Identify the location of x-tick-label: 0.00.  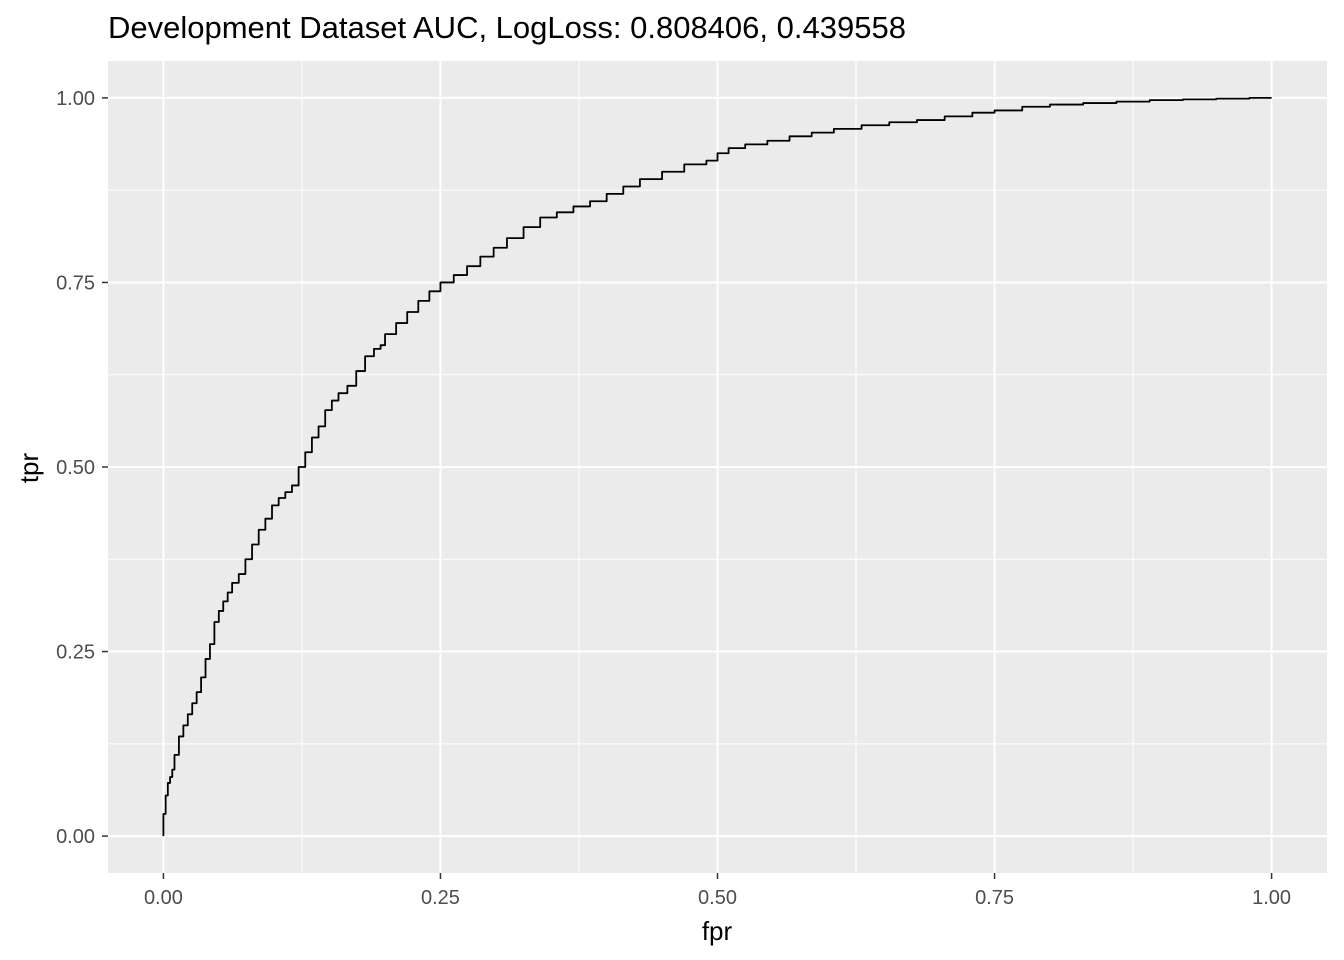
(163, 898).